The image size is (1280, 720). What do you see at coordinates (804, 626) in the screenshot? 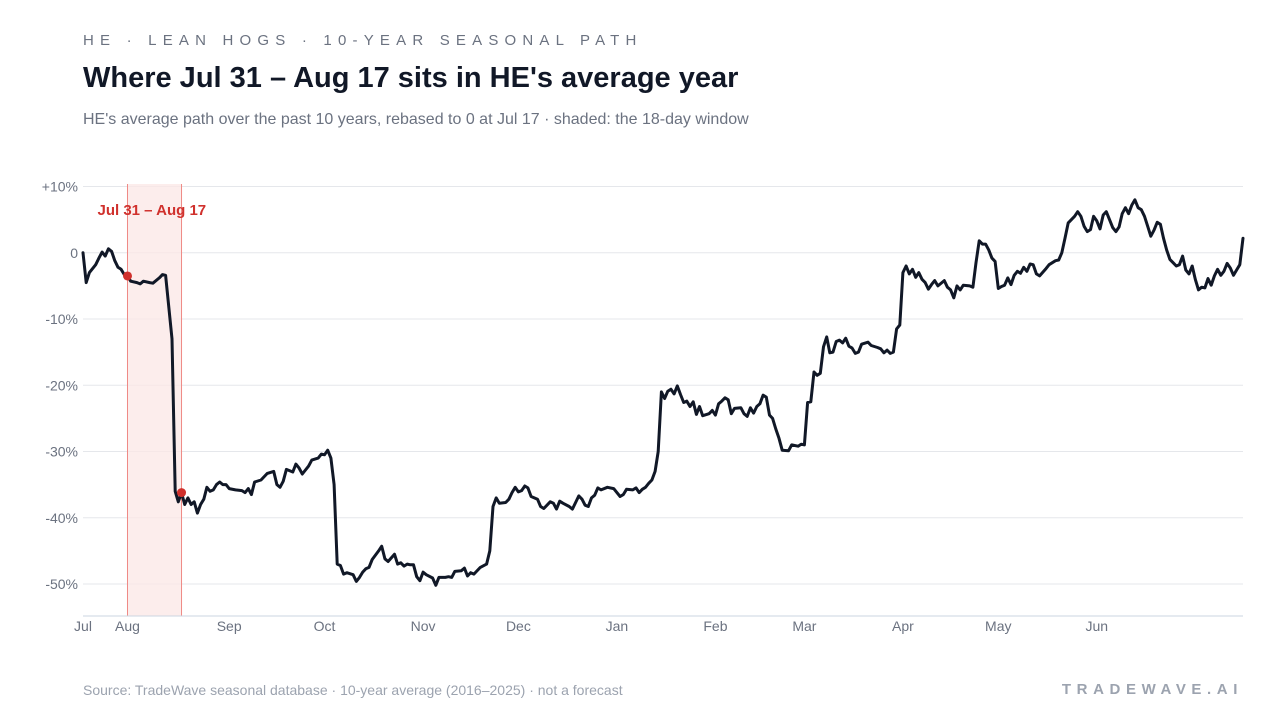
I see `x-tick-label: Mar` at bounding box center [804, 626].